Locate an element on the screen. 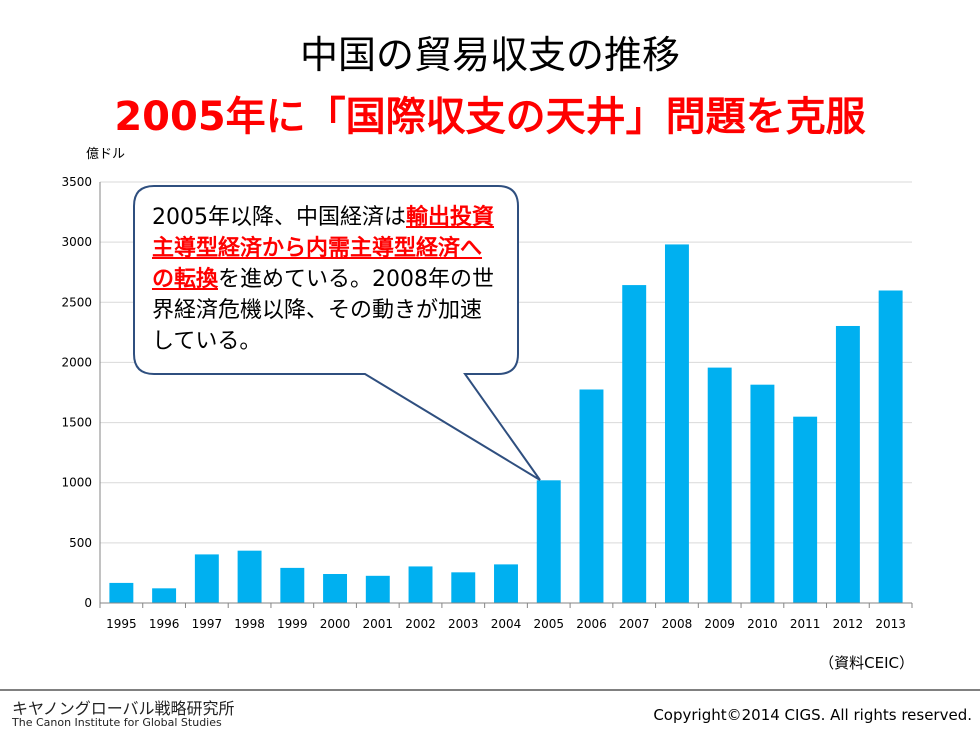 This screenshot has width=980, height=735. callout-text-before: 2005年以降、中国経済は is located at coordinates (279, 217).